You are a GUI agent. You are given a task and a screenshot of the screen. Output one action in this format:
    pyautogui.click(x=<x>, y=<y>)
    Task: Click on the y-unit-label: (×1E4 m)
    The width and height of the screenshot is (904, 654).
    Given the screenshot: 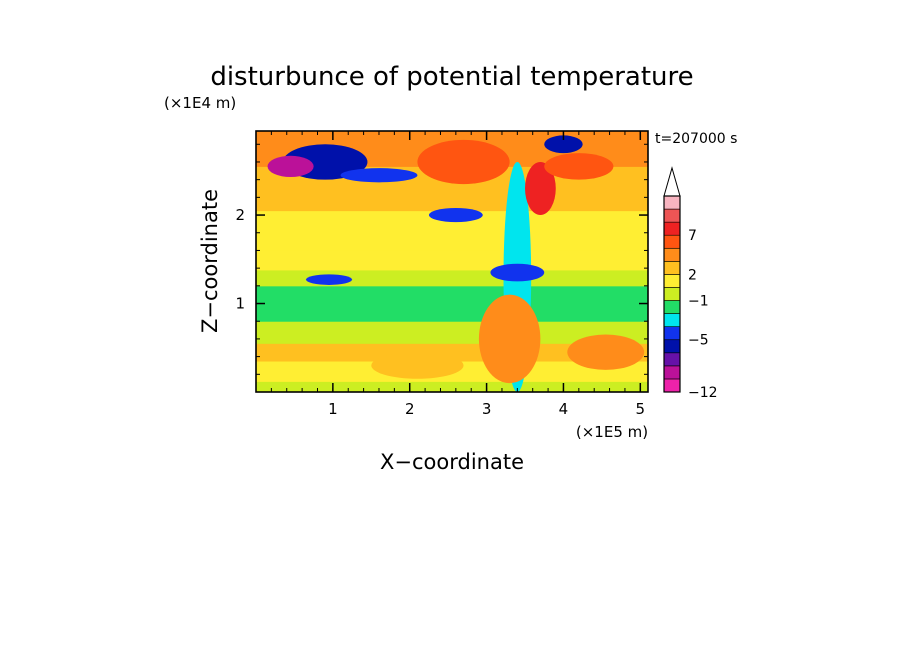 What is the action you would take?
    pyautogui.click(x=200, y=103)
    